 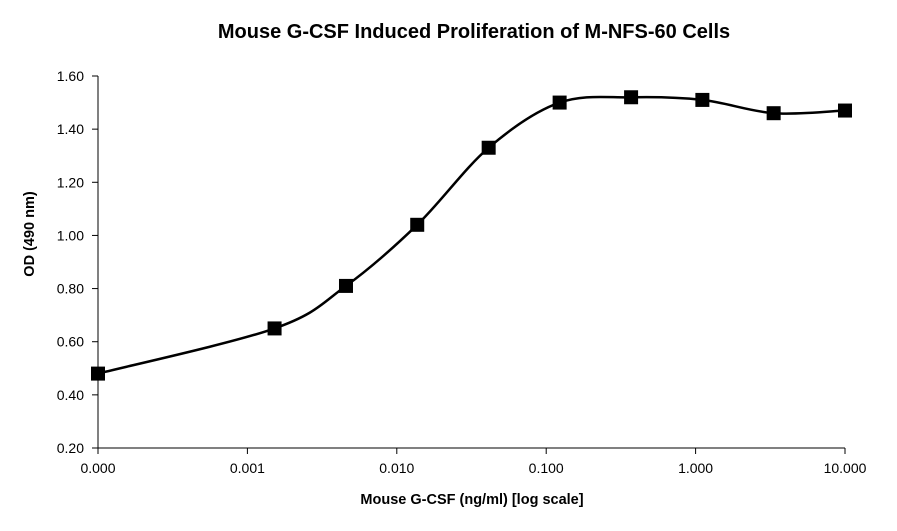 What do you see at coordinates (70, 289) in the screenshot?
I see `y-tick-label: 0.80` at bounding box center [70, 289].